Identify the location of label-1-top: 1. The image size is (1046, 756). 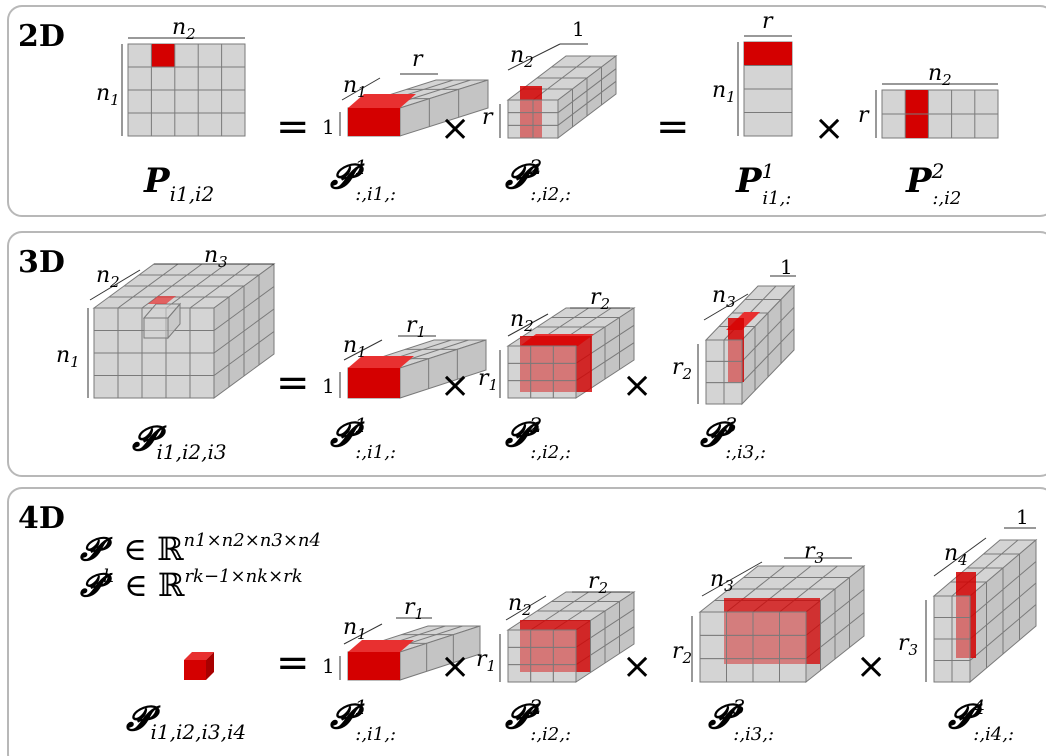
(578, 29).